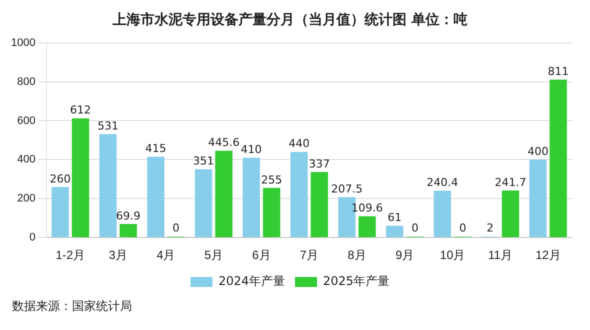  Describe the element at coordinates (271, 179) in the screenshot. I see `data-label: 255` at that location.